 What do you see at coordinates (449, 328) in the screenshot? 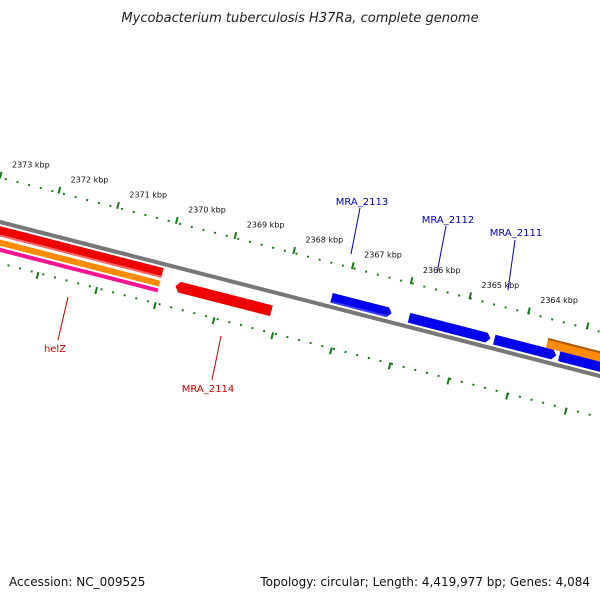
I see `gene-mra-2112-feature` at bounding box center [449, 328].